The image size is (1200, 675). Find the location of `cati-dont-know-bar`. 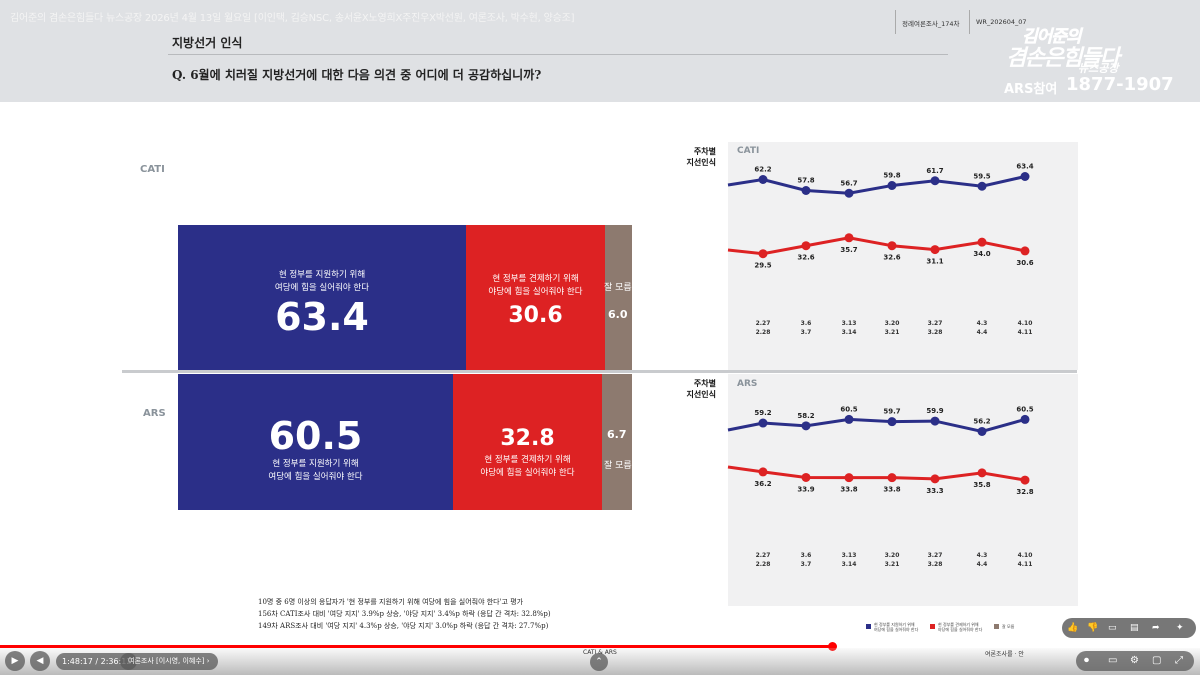

cati-dont-know-bar is located at coordinates (618, 297).